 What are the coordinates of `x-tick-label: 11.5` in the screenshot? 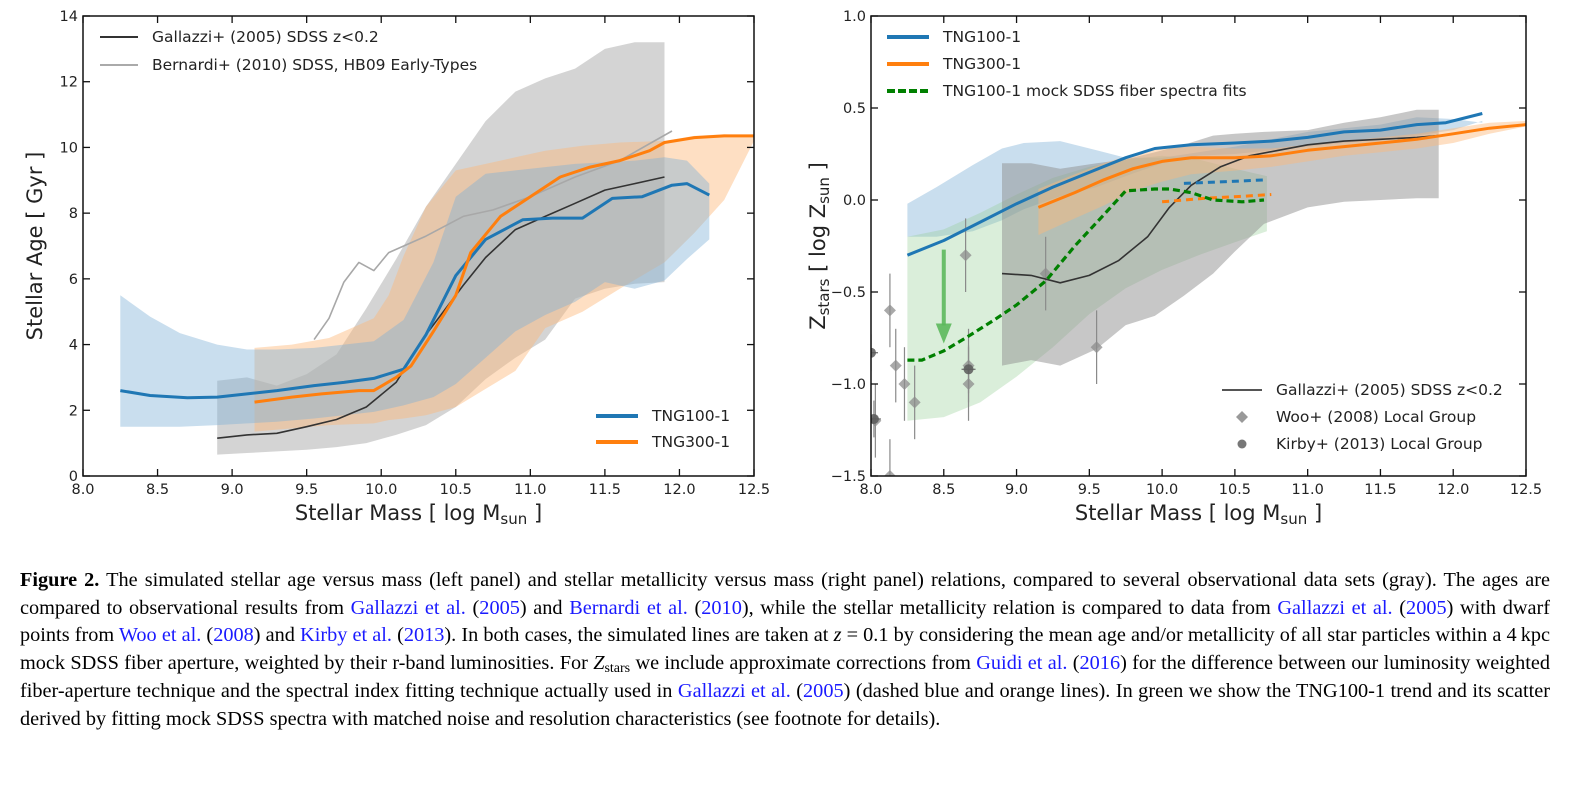 It's located at (605, 490).